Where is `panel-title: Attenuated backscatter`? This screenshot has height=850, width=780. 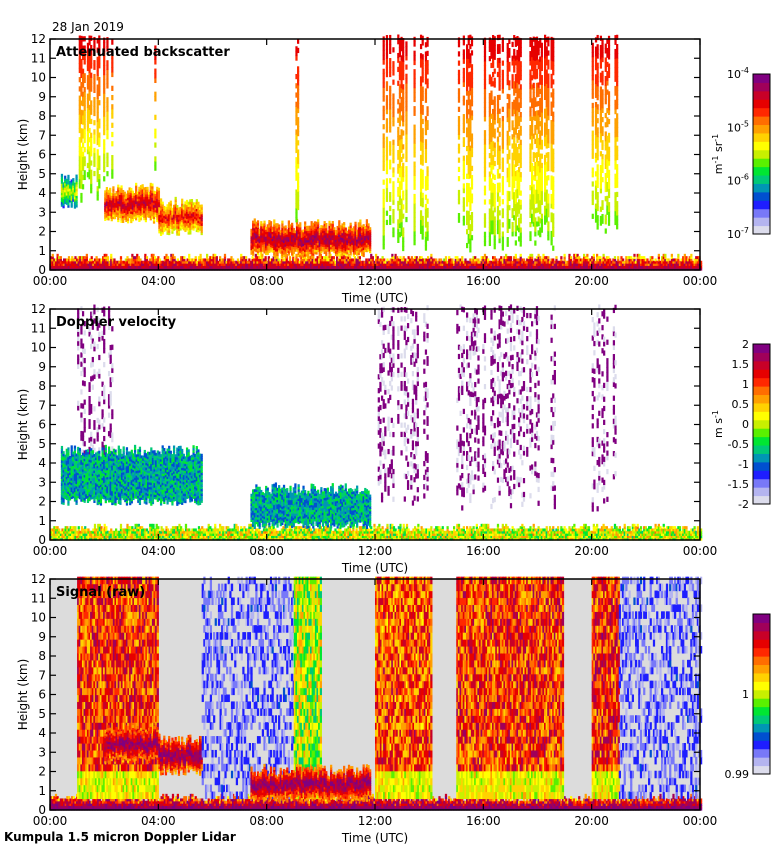 panel-title: Attenuated backscatter is located at coordinates (143, 52).